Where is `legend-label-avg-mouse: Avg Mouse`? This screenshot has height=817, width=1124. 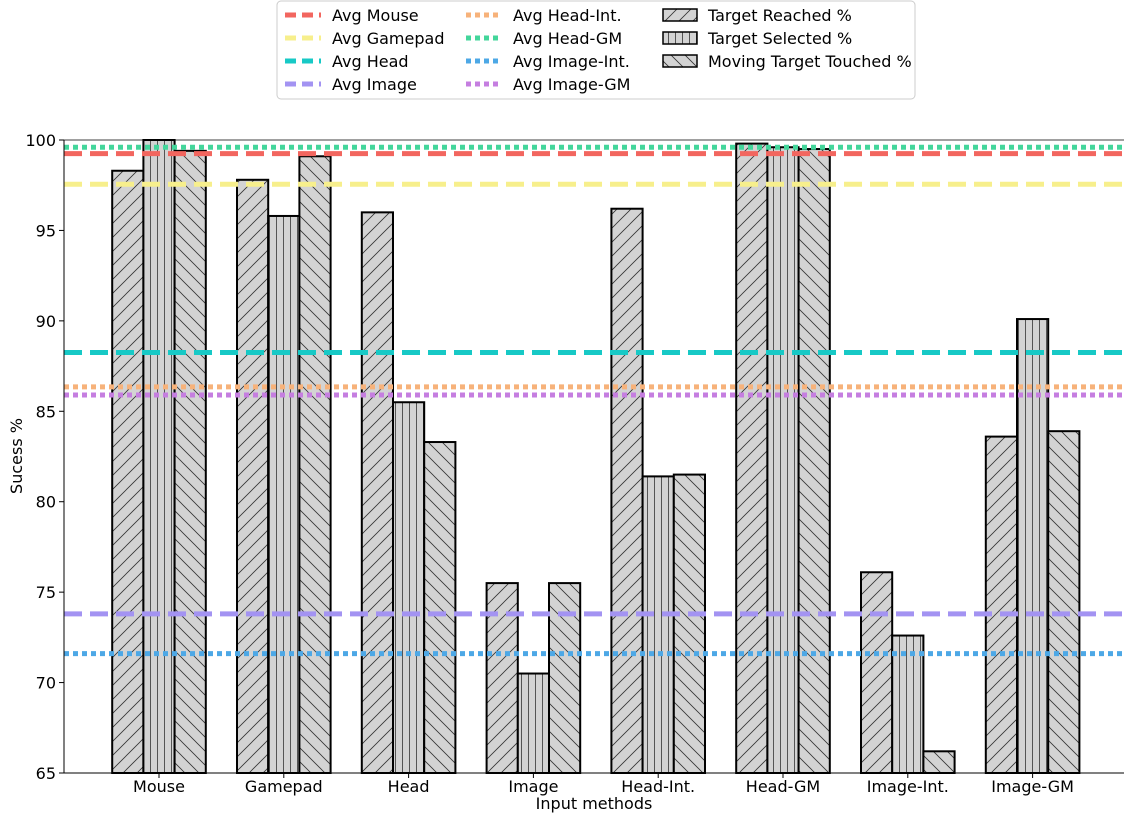 legend-label-avg-mouse: Avg Mouse is located at coordinates (375, 15).